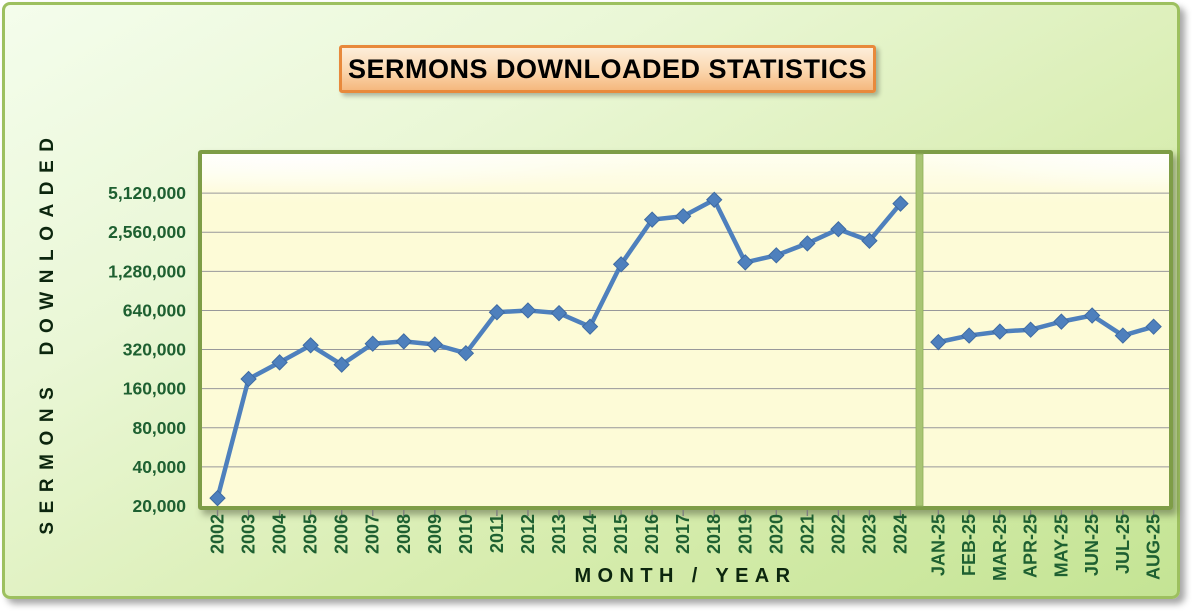 This screenshot has width=1192, height=611. What do you see at coordinates (404, 534) in the screenshot?
I see `x-tick-label: 2008` at bounding box center [404, 534].